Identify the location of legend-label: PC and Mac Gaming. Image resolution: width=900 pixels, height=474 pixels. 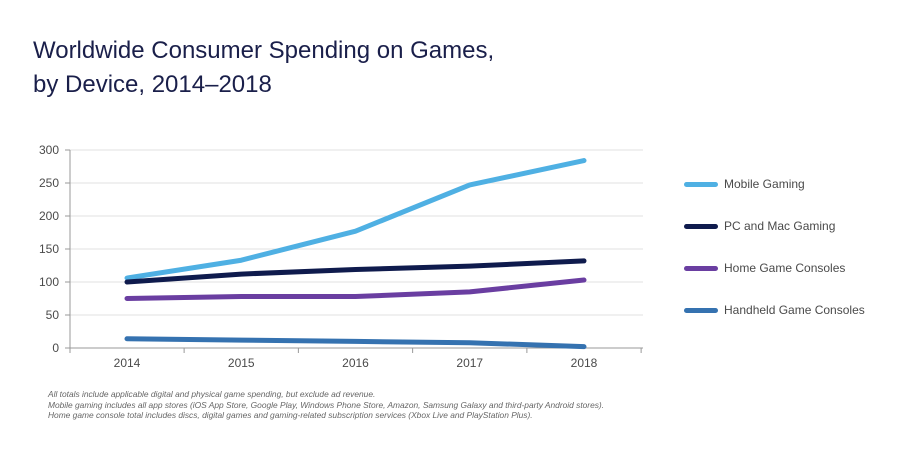
(780, 226).